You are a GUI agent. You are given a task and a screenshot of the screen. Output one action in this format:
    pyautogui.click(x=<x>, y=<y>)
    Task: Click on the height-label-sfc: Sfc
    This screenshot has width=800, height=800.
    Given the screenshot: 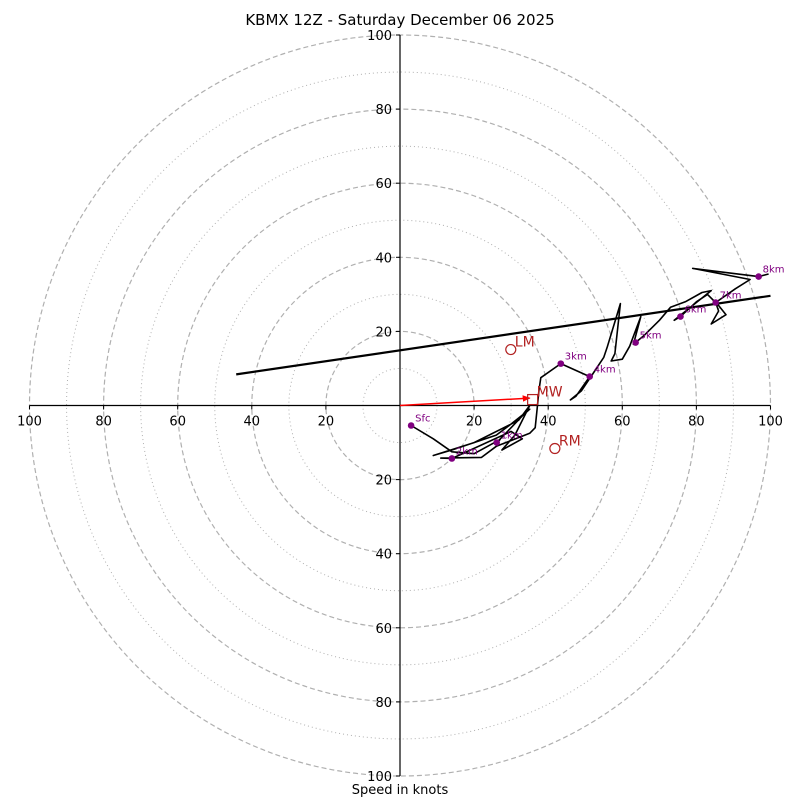 What is the action you would take?
    pyautogui.click(x=422, y=419)
    